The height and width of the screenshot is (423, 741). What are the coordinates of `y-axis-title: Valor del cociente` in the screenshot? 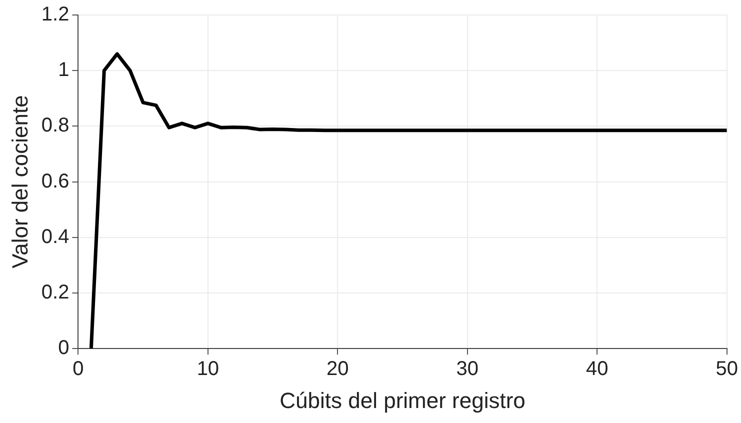 It's located at (19, 181).